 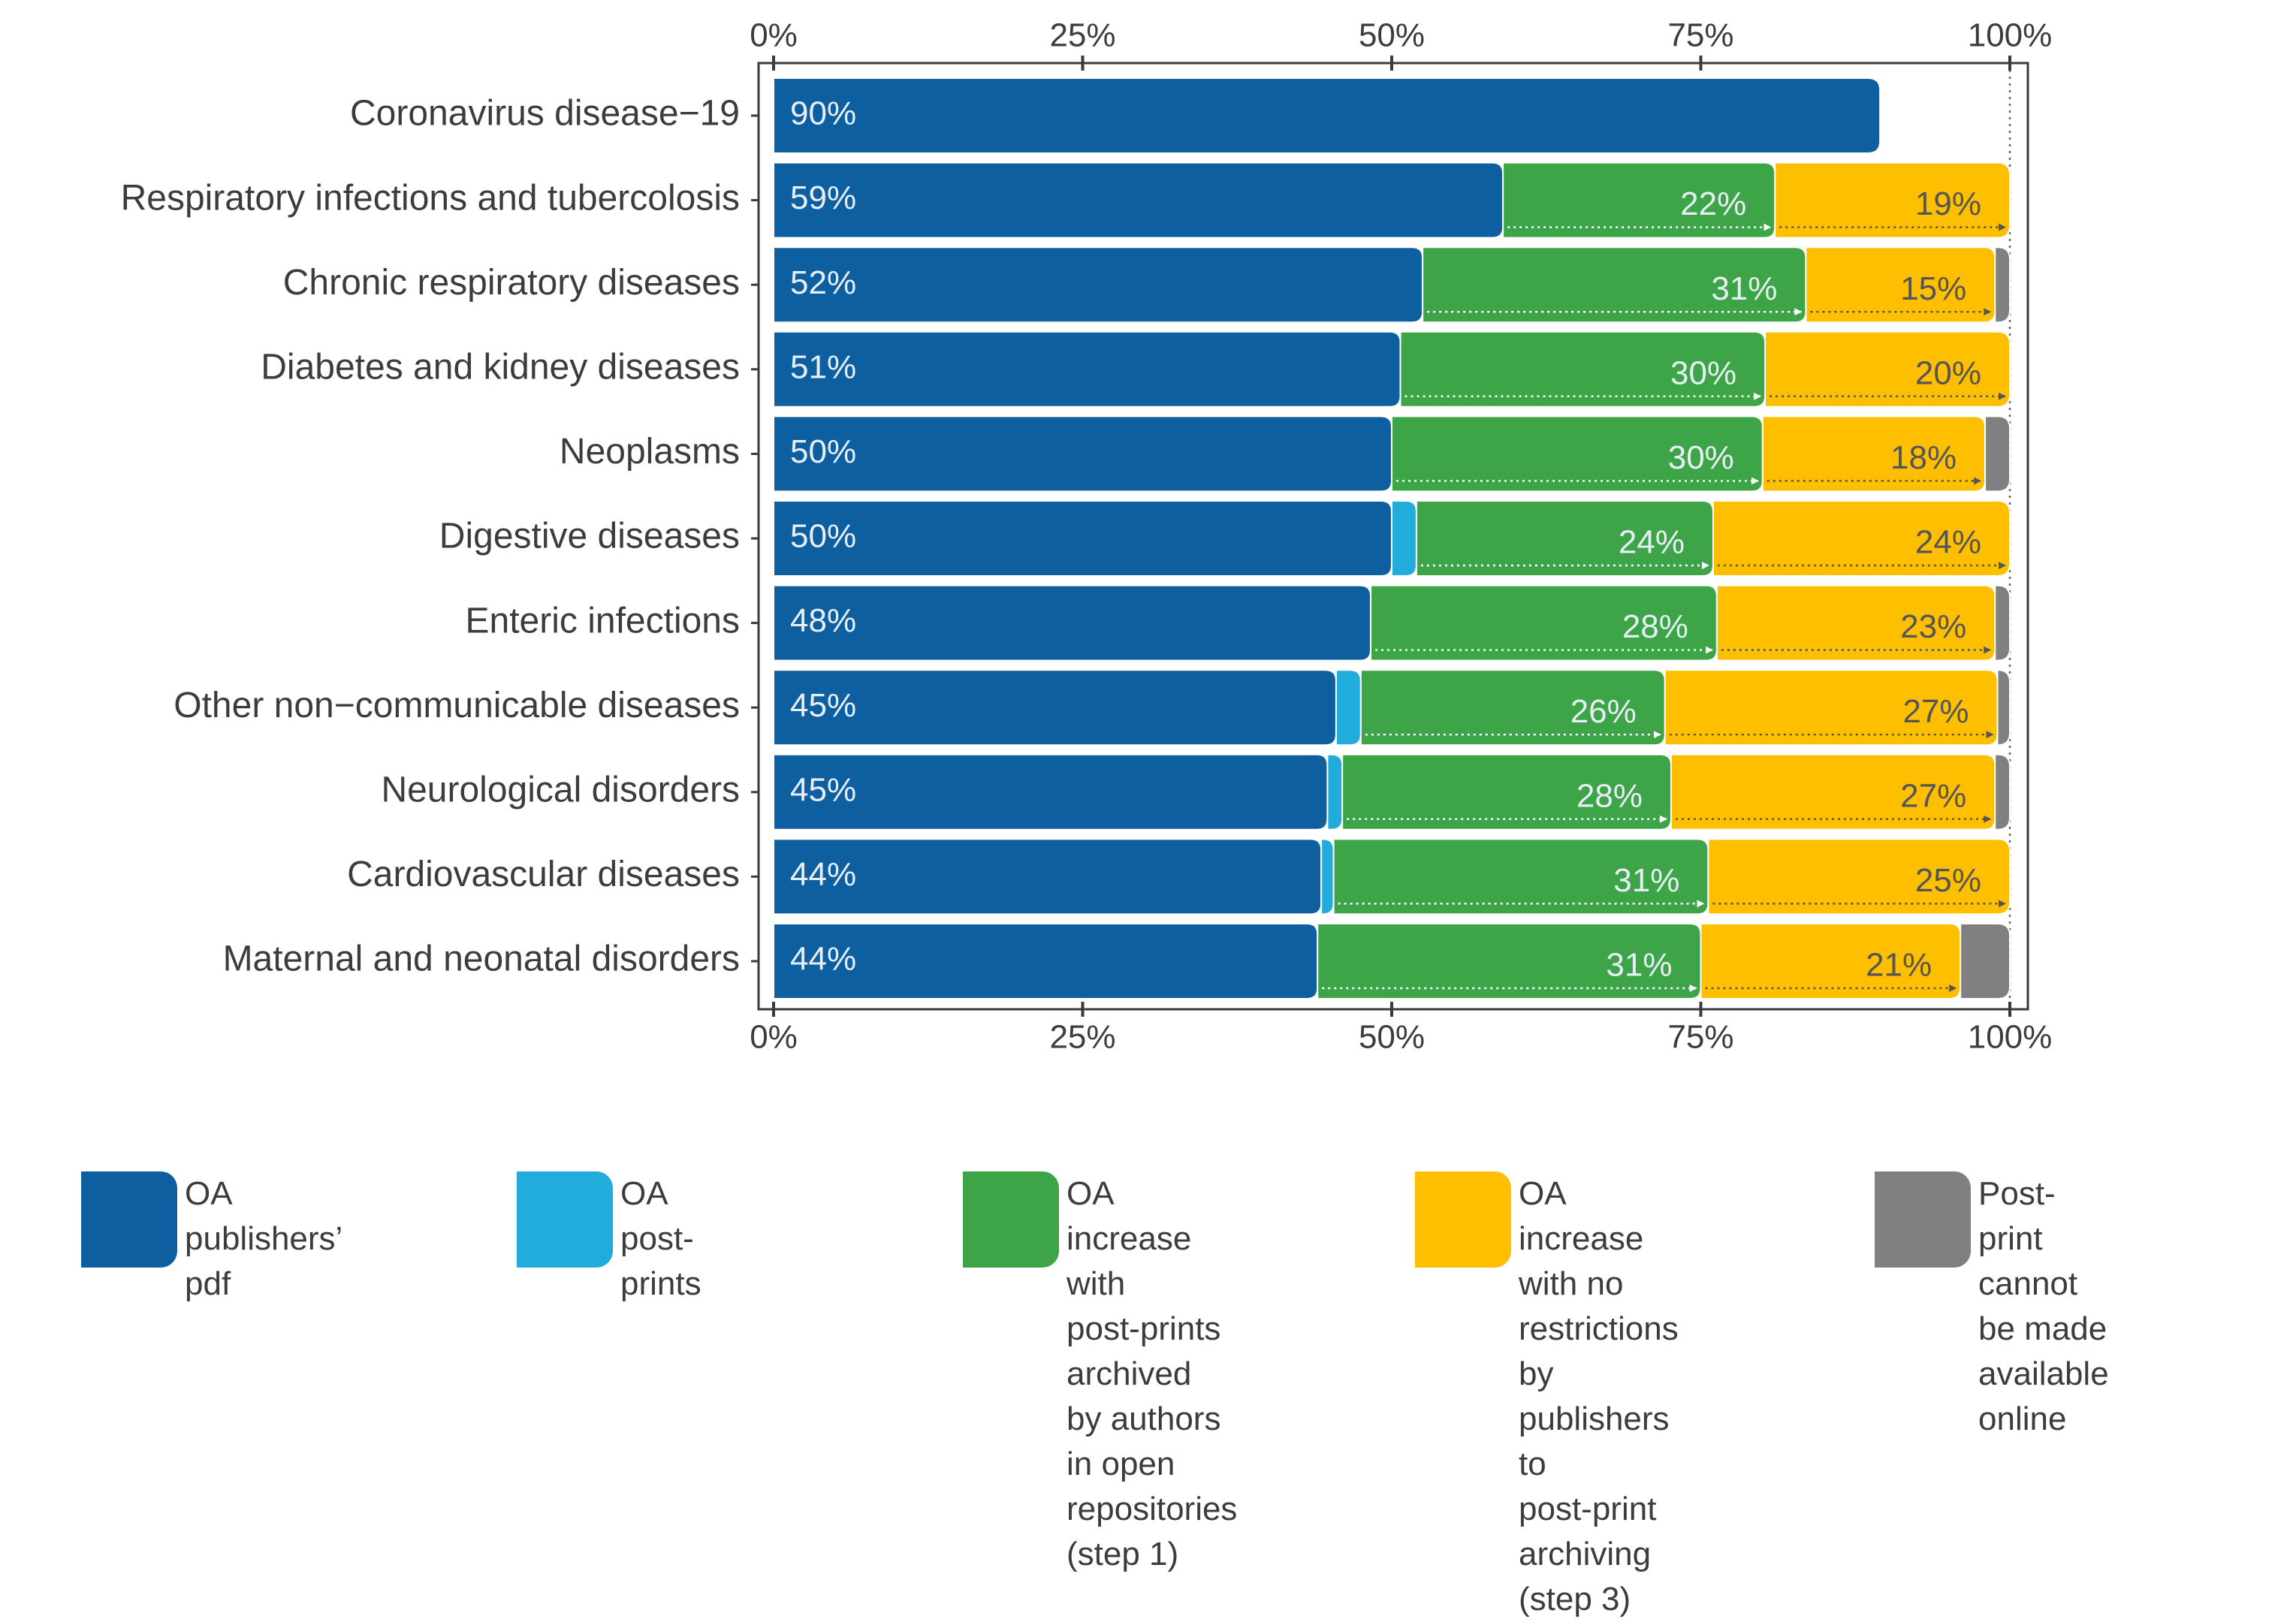 What do you see at coordinates (1923, 457) in the screenshot?
I see `data-label: 18%` at bounding box center [1923, 457].